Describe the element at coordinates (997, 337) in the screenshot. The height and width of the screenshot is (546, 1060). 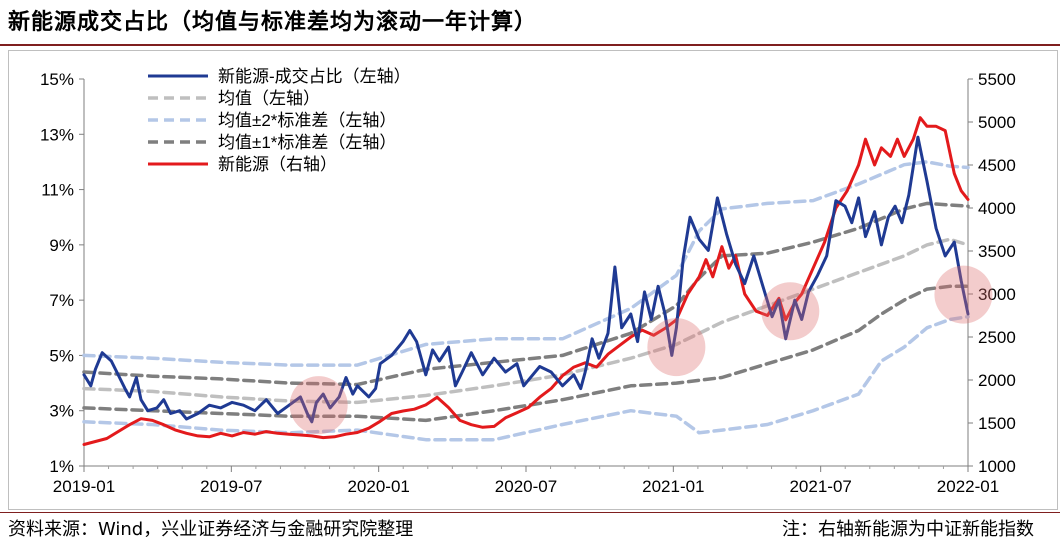
I see `y-right-tick-label: 2500` at that location.